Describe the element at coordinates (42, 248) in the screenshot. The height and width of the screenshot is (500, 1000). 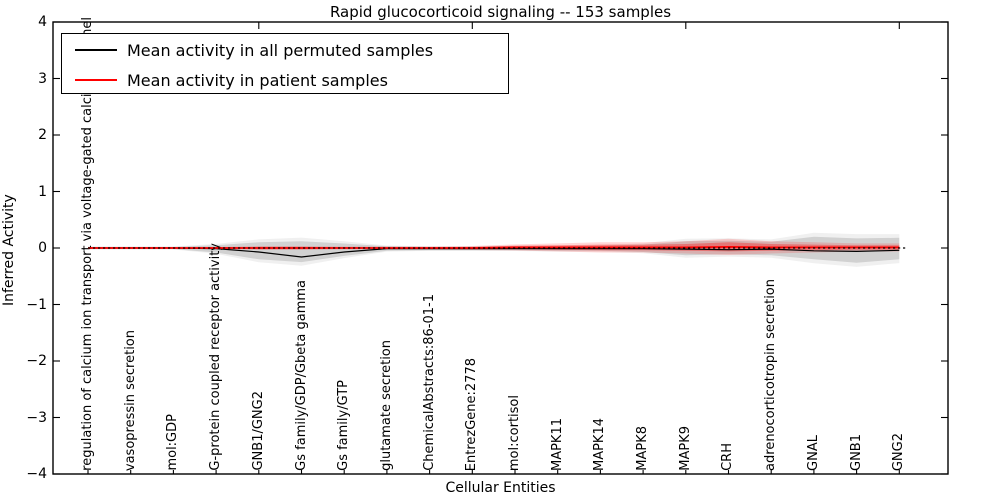
I see `y-tick-label: 0` at that location.